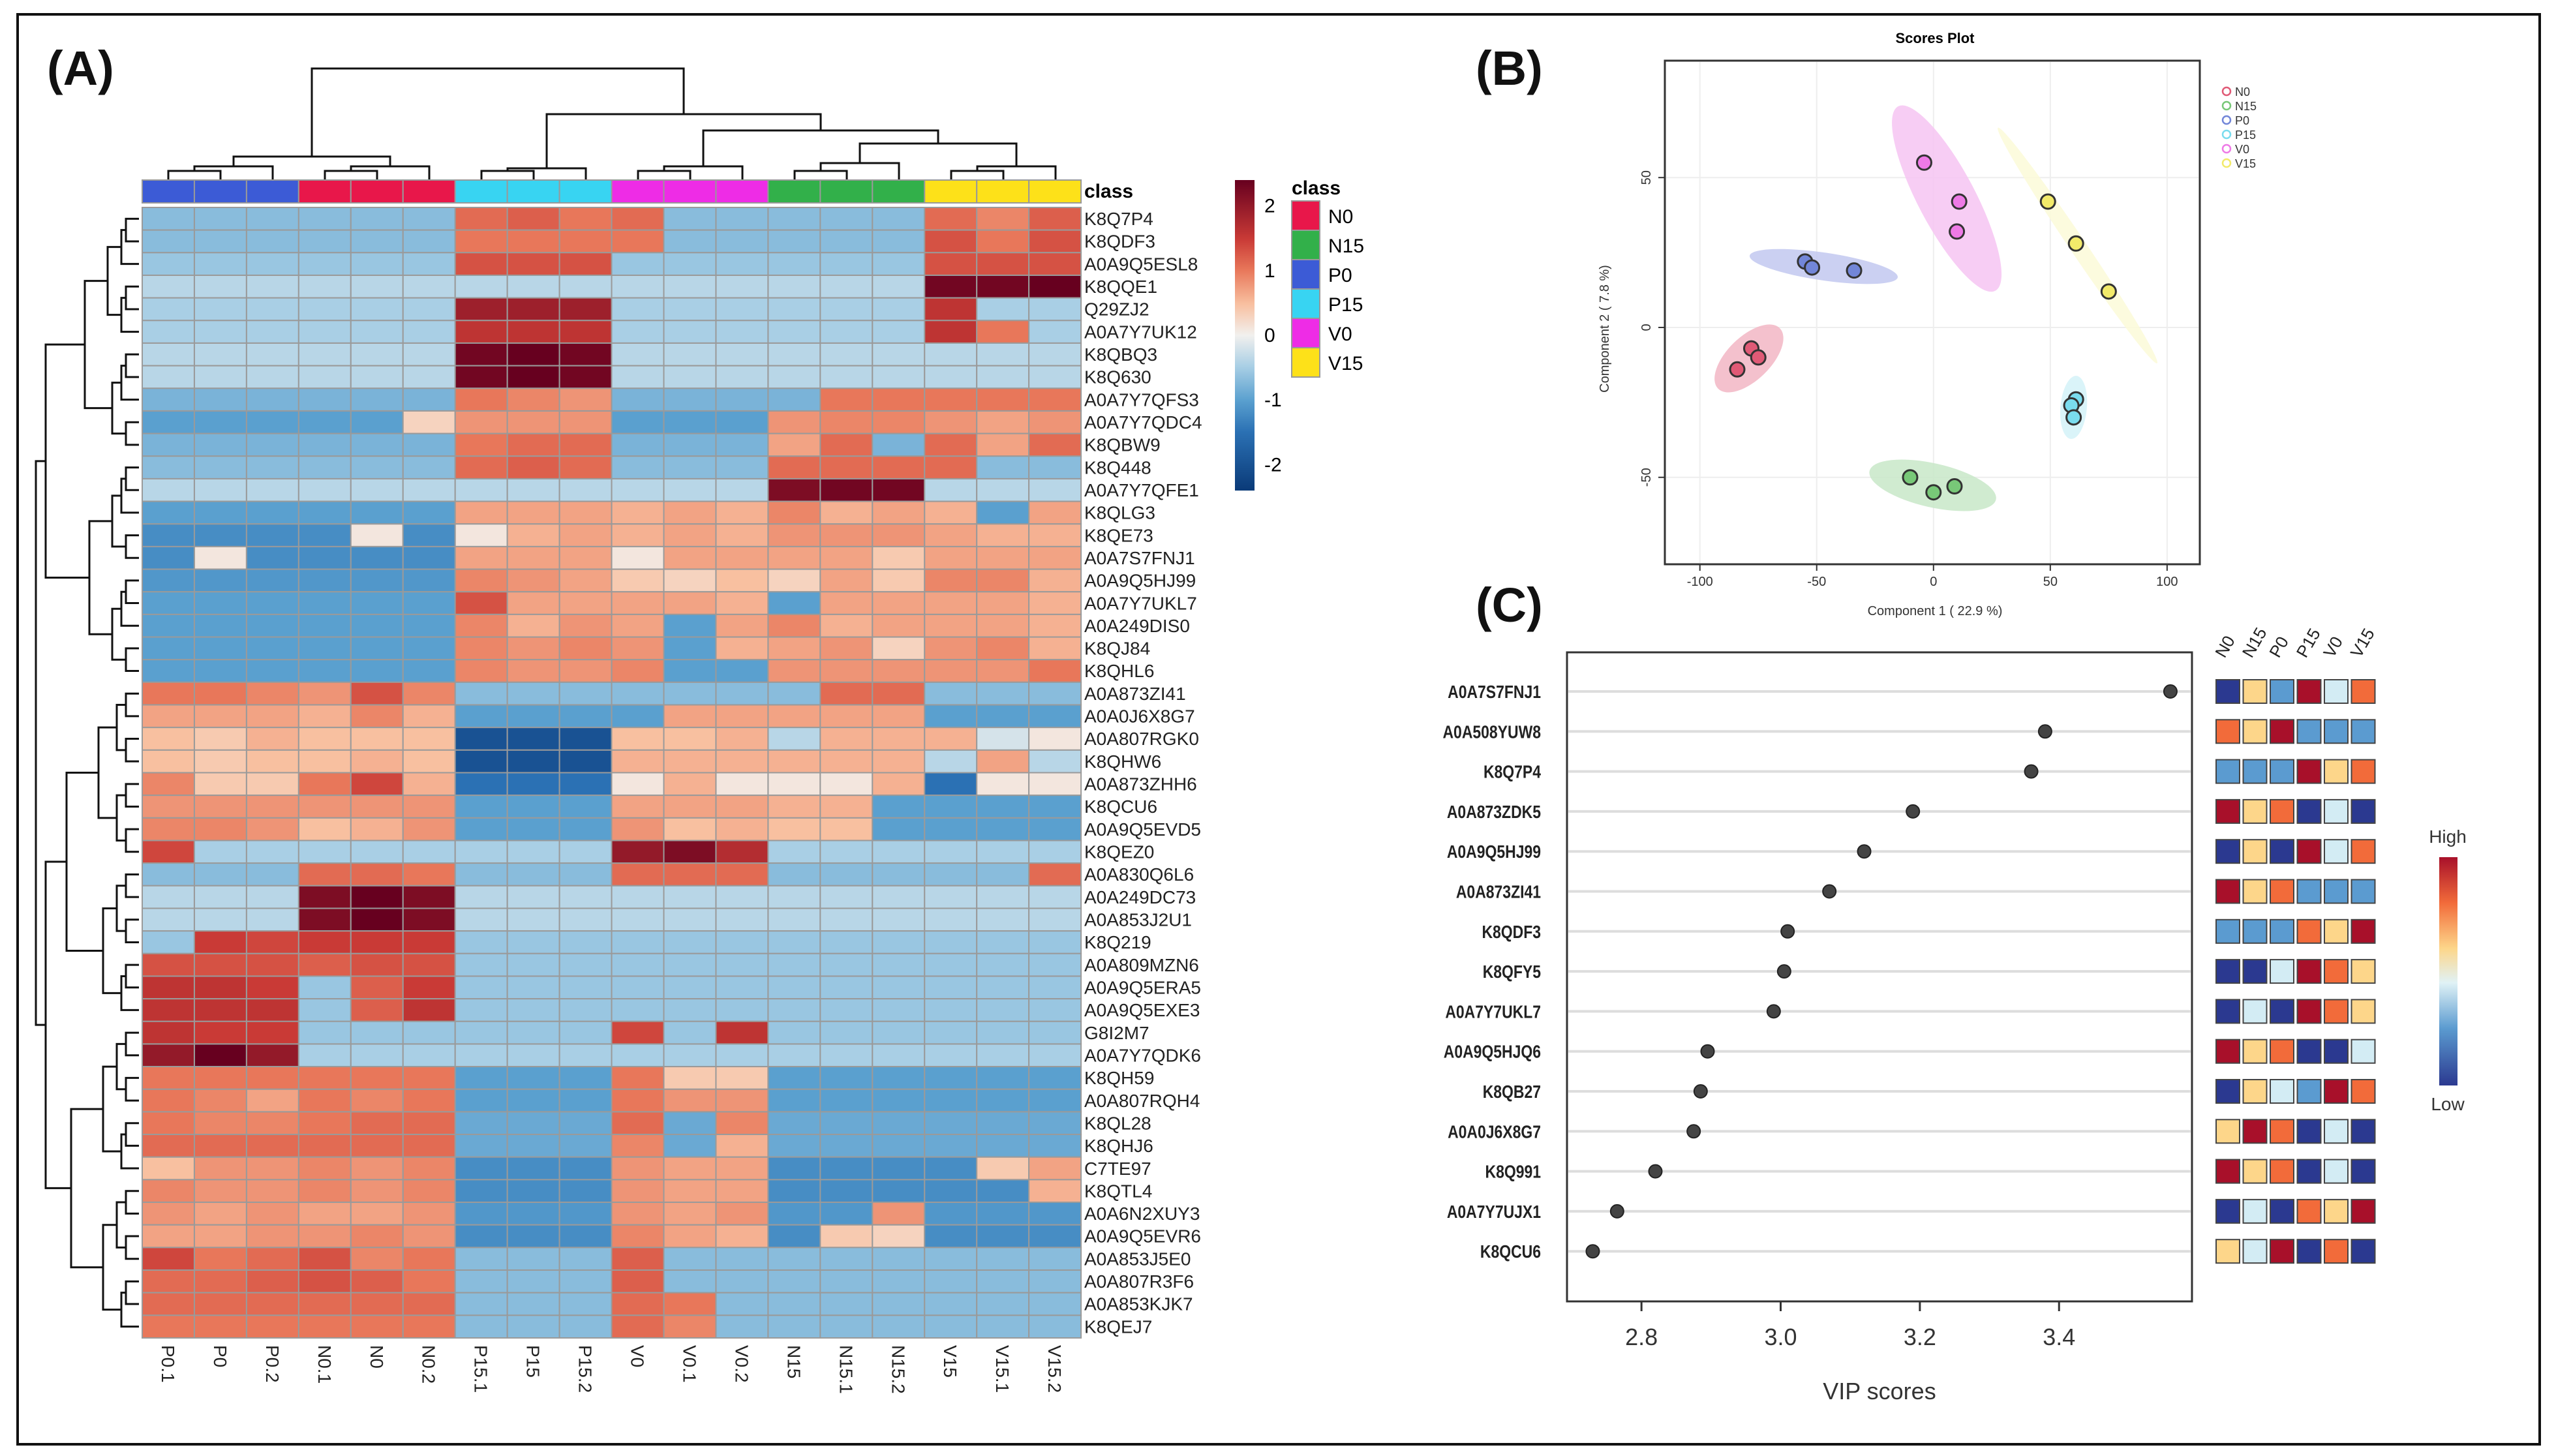  What do you see at coordinates (1494, 852) in the screenshot?
I see `vip-feature-label: A0A9Q5HJ99` at bounding box center [1494, 852].